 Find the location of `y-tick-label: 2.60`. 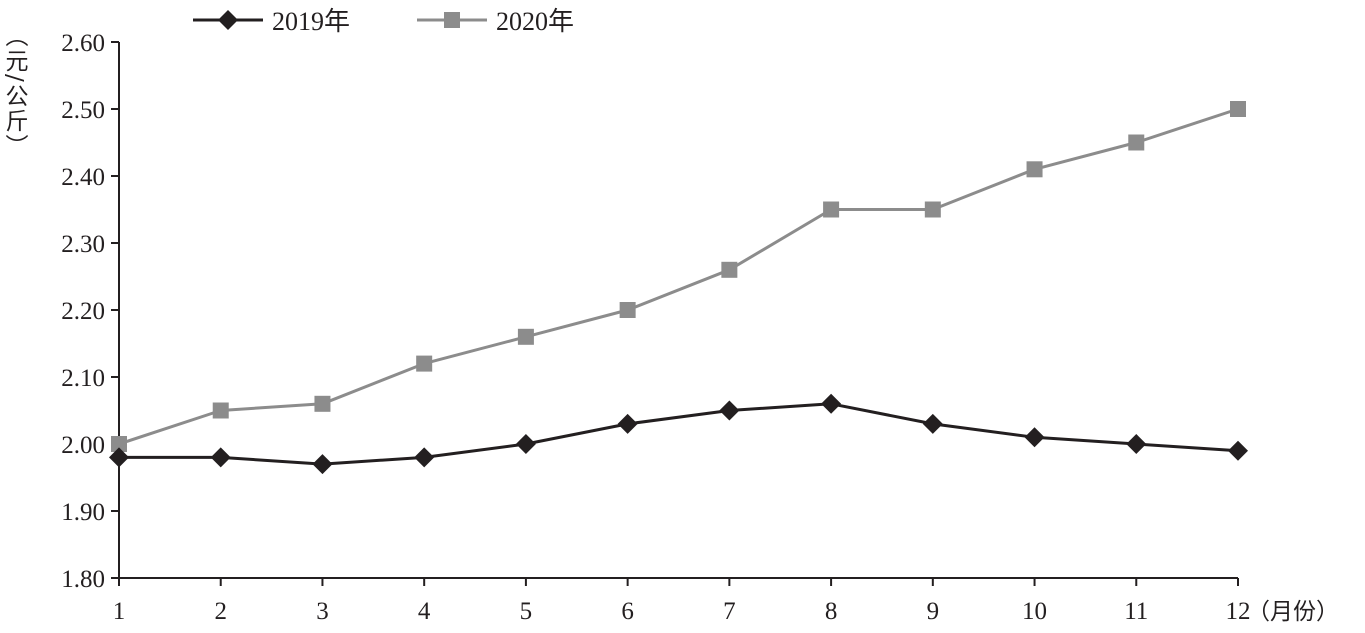

y-tick-label: 2.60 is located at coordinates (83, 43).